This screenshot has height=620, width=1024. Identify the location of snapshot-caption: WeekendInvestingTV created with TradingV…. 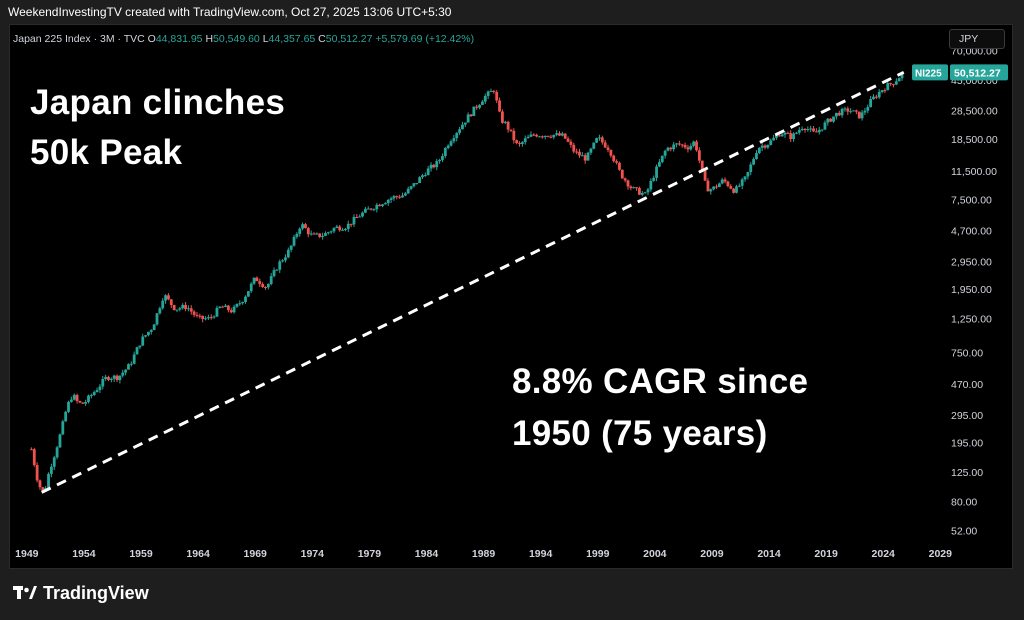
(230, 12).